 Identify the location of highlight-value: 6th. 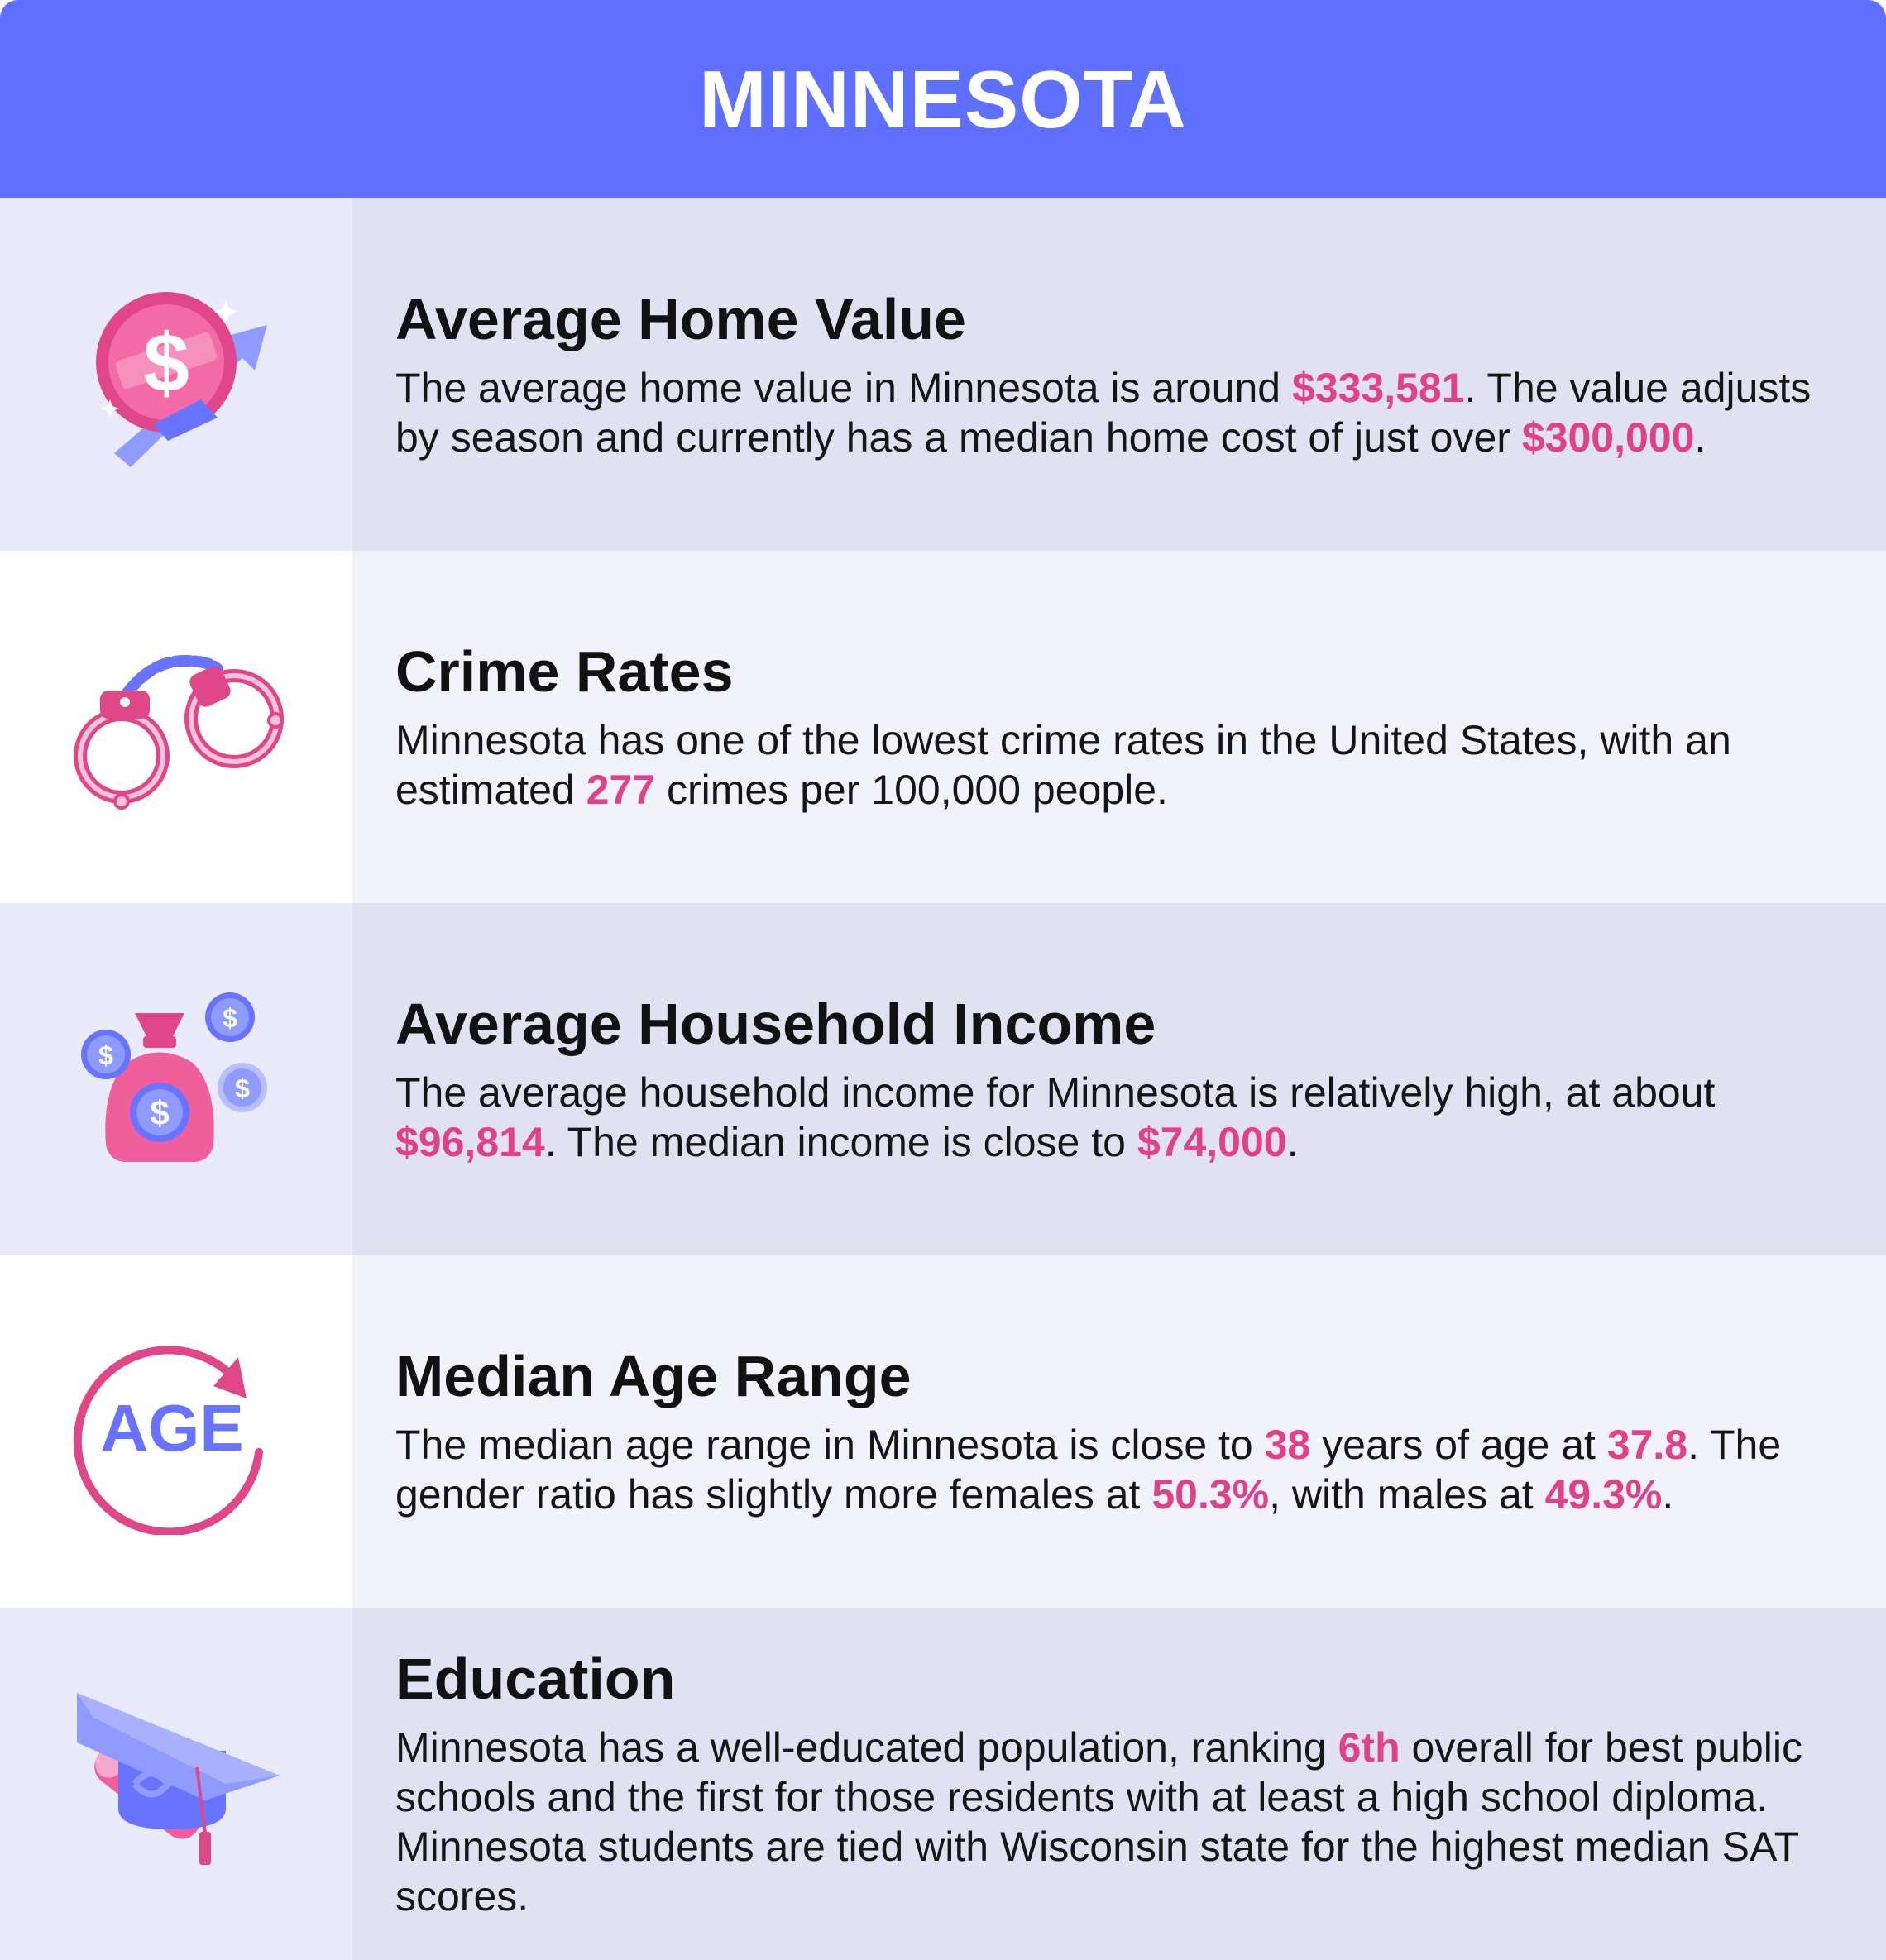
(1369, 1747).